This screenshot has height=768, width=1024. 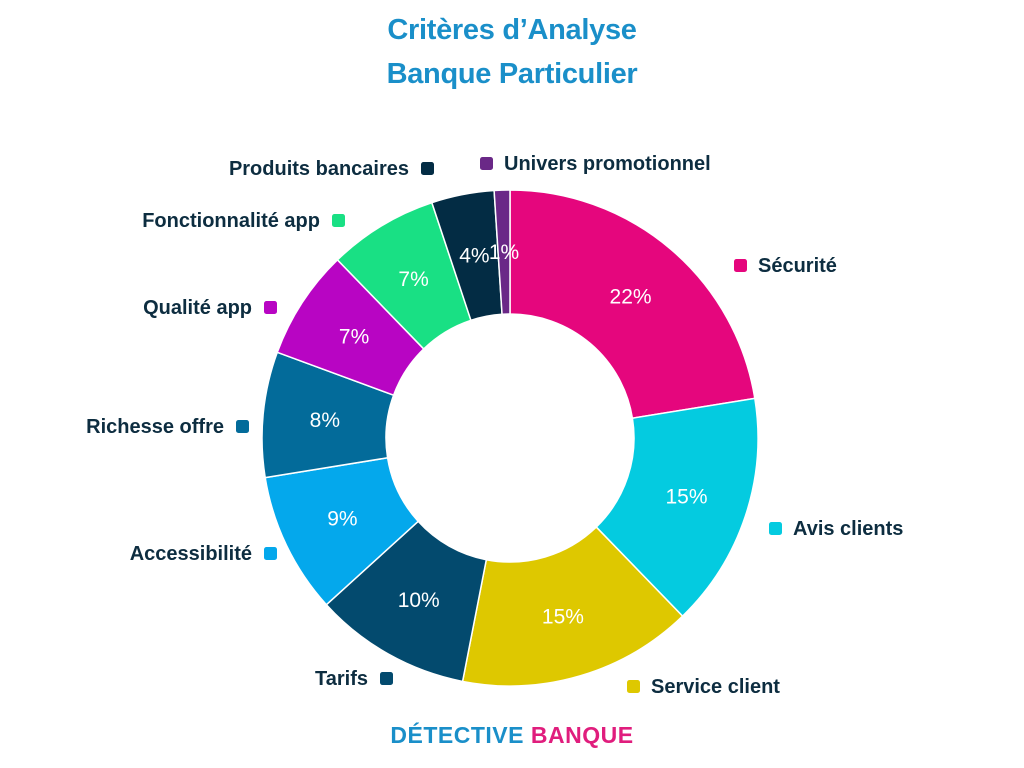 I want to click on legend-swatch-fonctionnalite-app, so click(x=338, y=220).